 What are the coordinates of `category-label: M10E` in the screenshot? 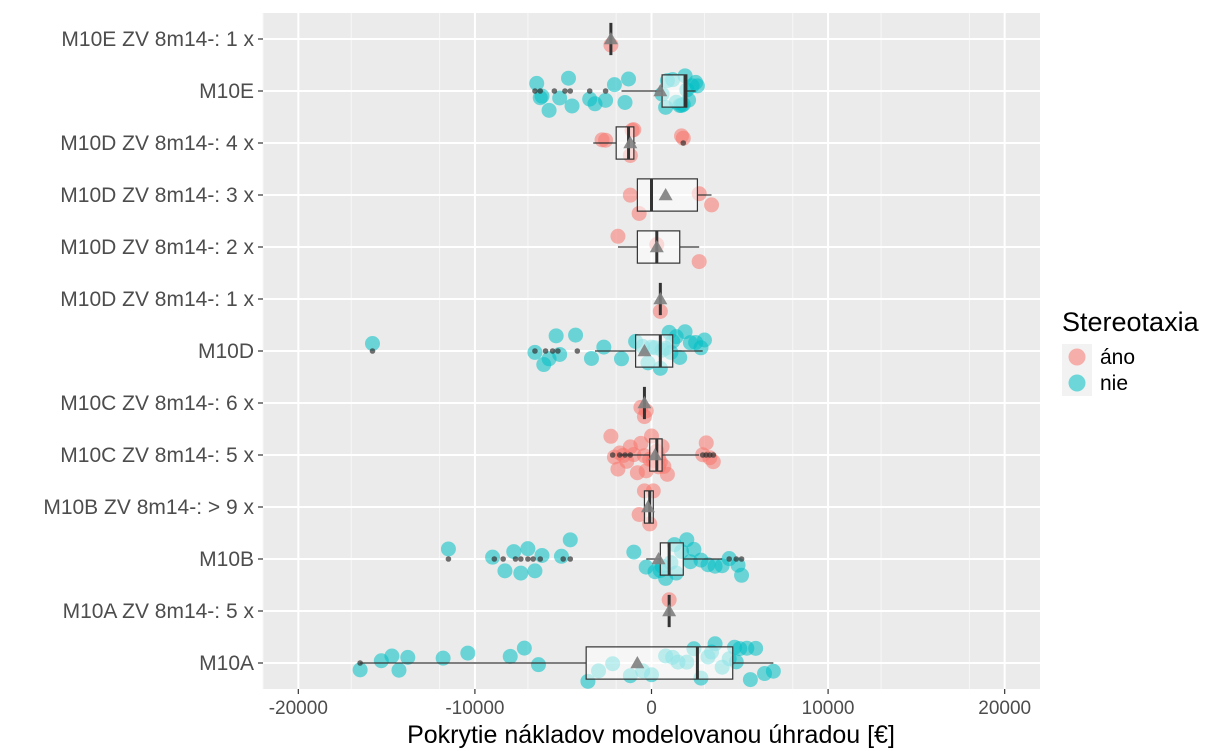 It's located at (226, 91).